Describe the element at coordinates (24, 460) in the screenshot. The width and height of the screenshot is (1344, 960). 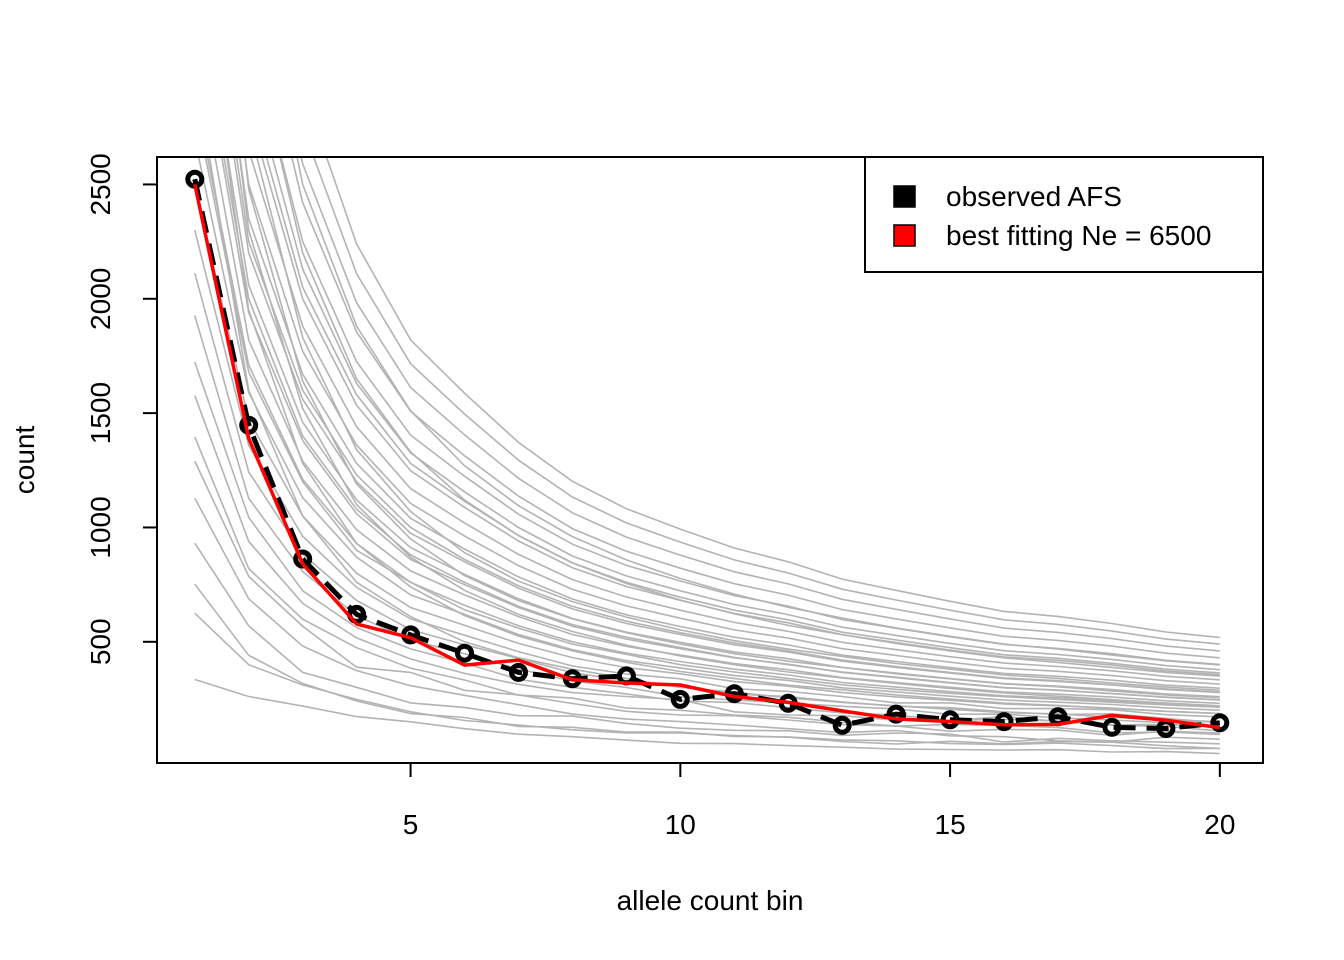
I see `y-axis-title: count` at that location.